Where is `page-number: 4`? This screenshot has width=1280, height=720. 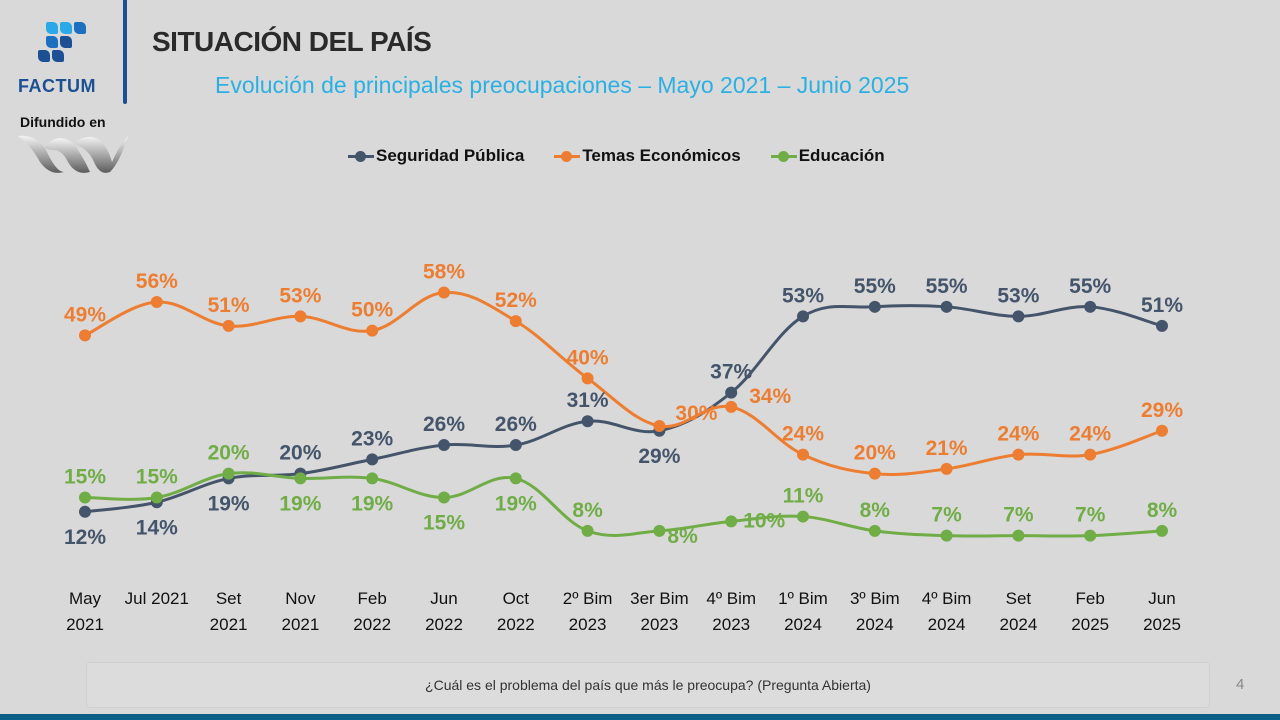 page-number: 4 is located at coordinates (1240, 684).